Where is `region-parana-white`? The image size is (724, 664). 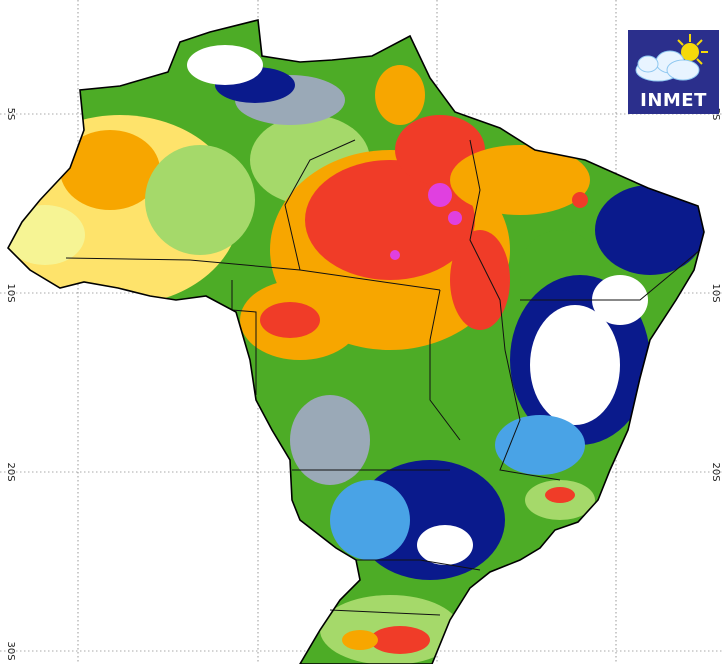
region-parana-white is located at coordinates (445, 545).